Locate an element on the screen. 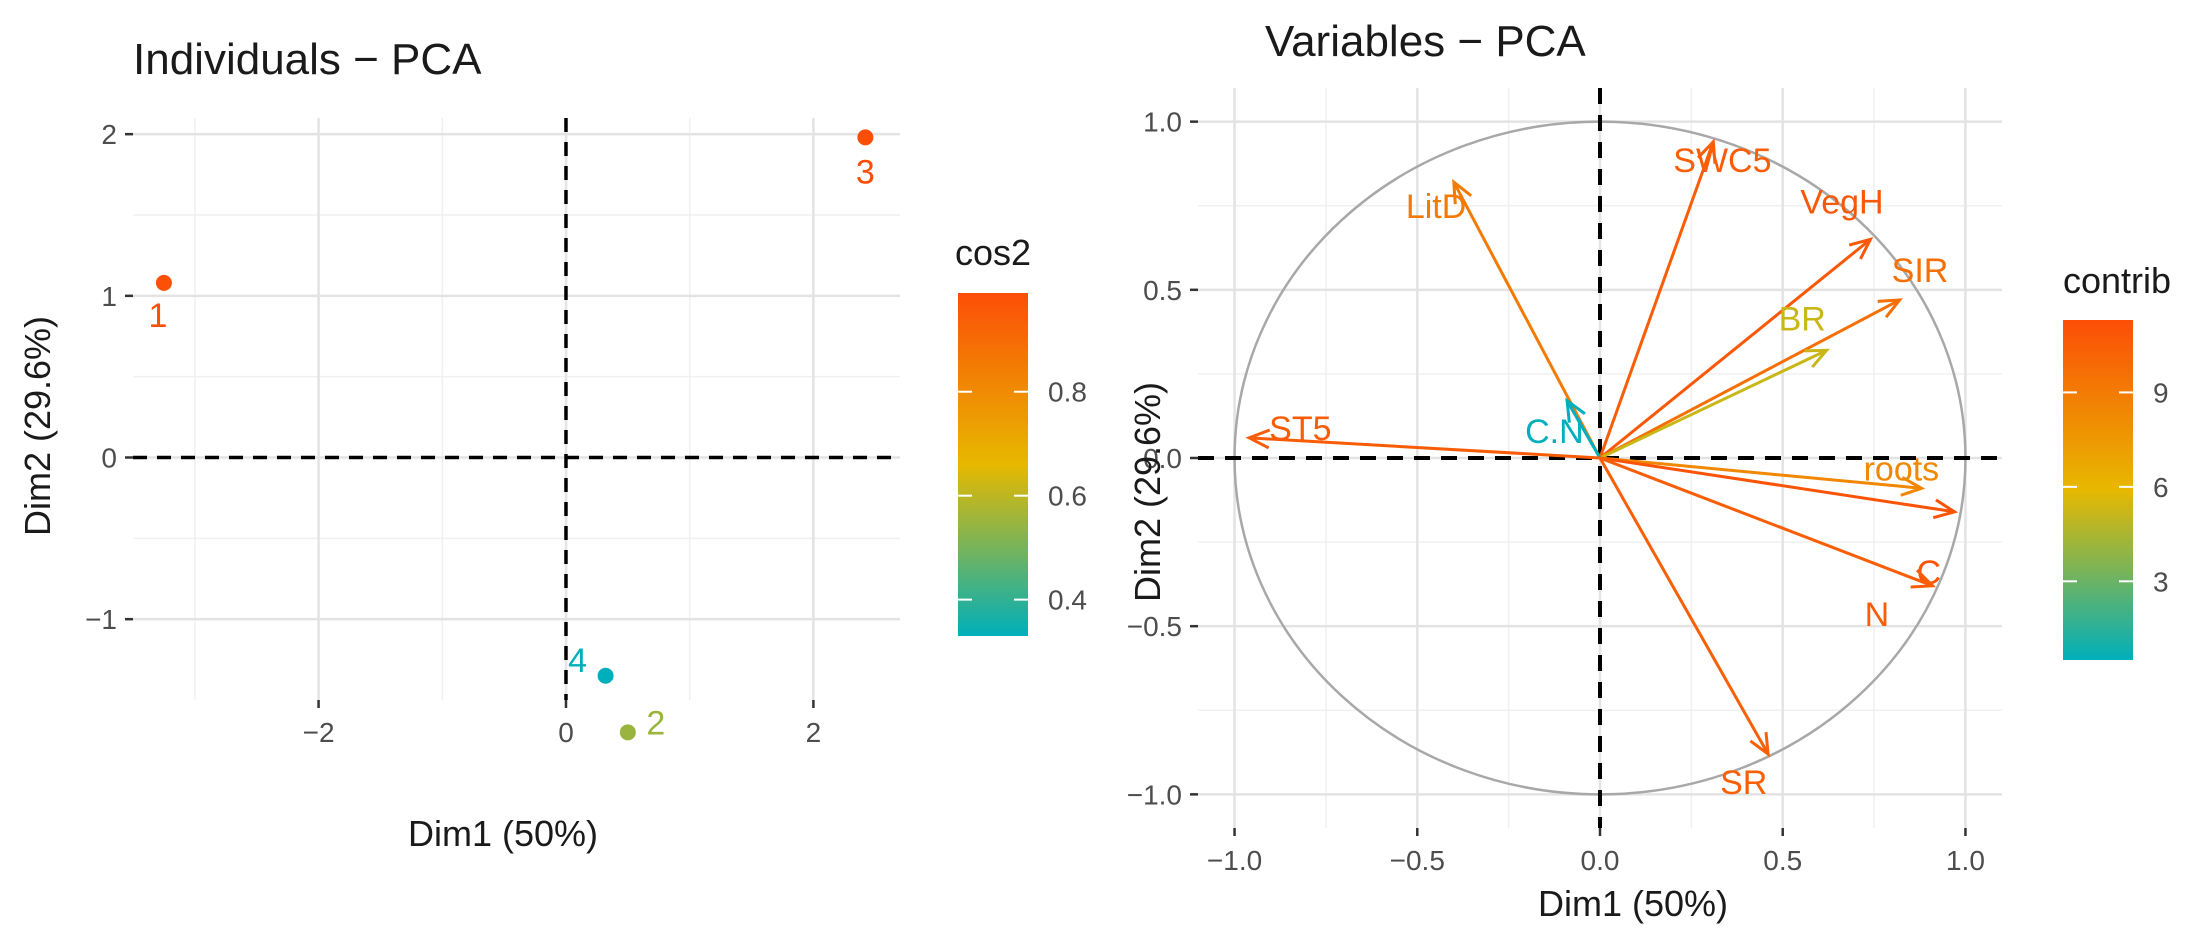 The height and width of the screenshot is (945, 2212). variable-arrowhead-swc5 is located at coordinates (1706, 151).